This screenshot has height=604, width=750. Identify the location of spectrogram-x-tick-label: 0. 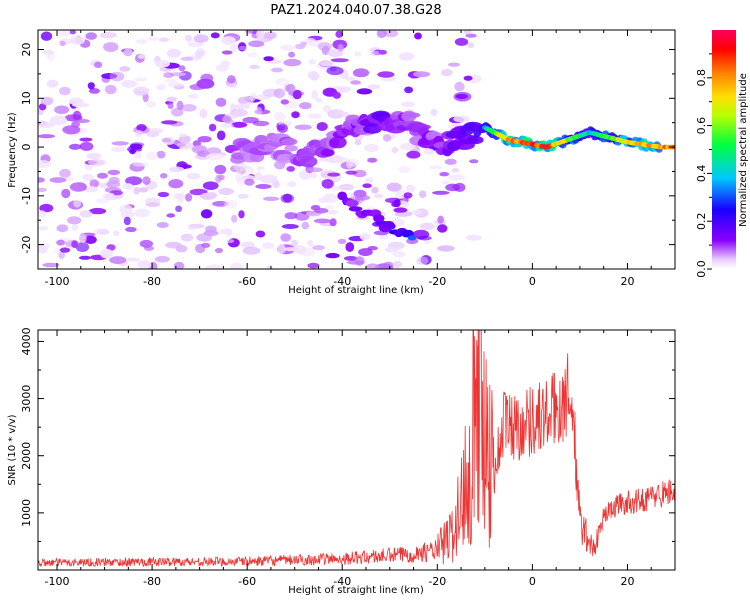
(532, 281).